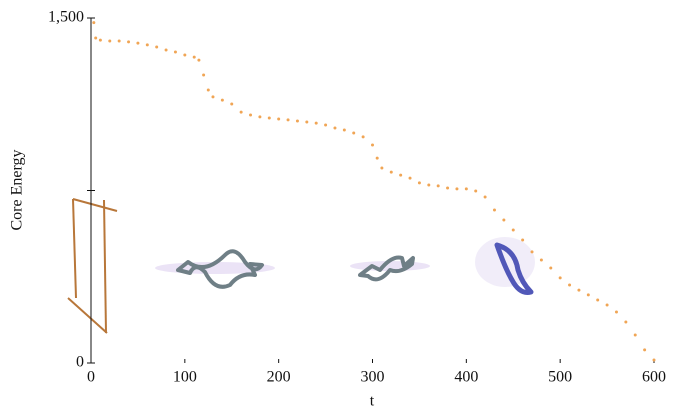 Image resolution: width=685 pixels, height=412 pixels. Describe the element at coordinates (17, 189) in the screenshot. I see `y-axis-label: Core Energy` at that location.